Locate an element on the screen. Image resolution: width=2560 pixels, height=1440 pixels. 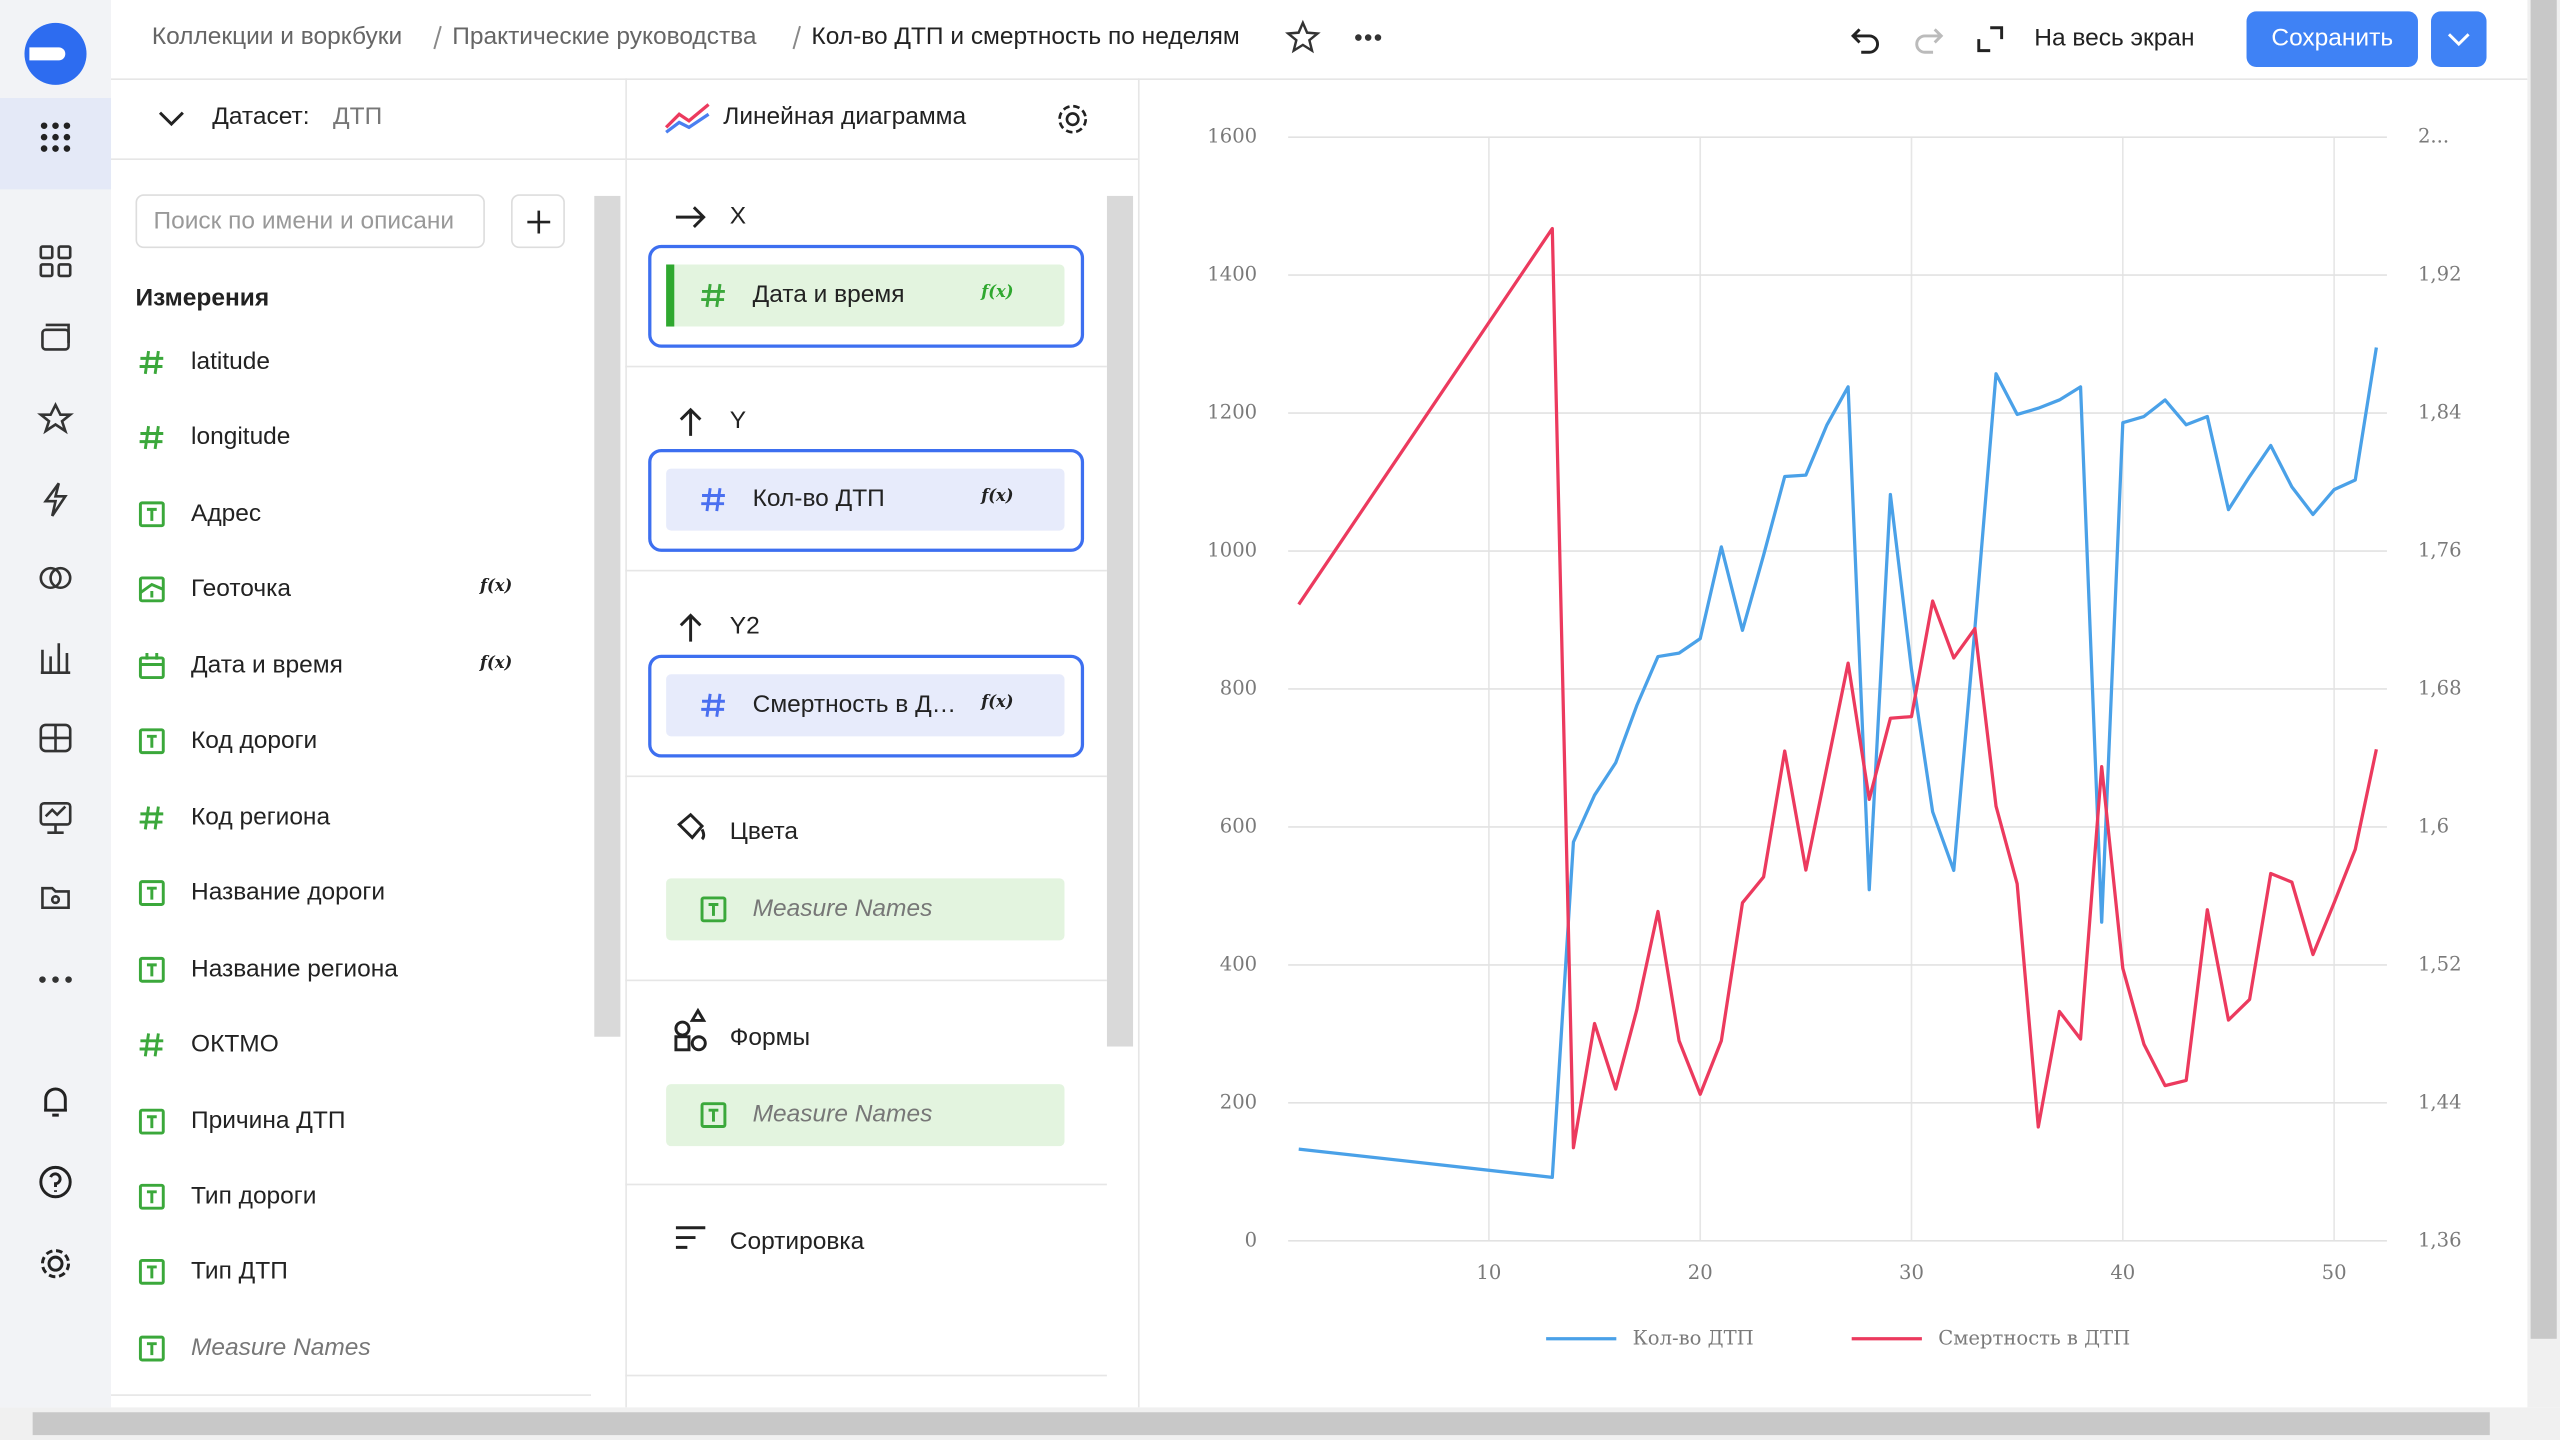
y2-tick-label: 1,52 is located at coordinates (2440, 963).